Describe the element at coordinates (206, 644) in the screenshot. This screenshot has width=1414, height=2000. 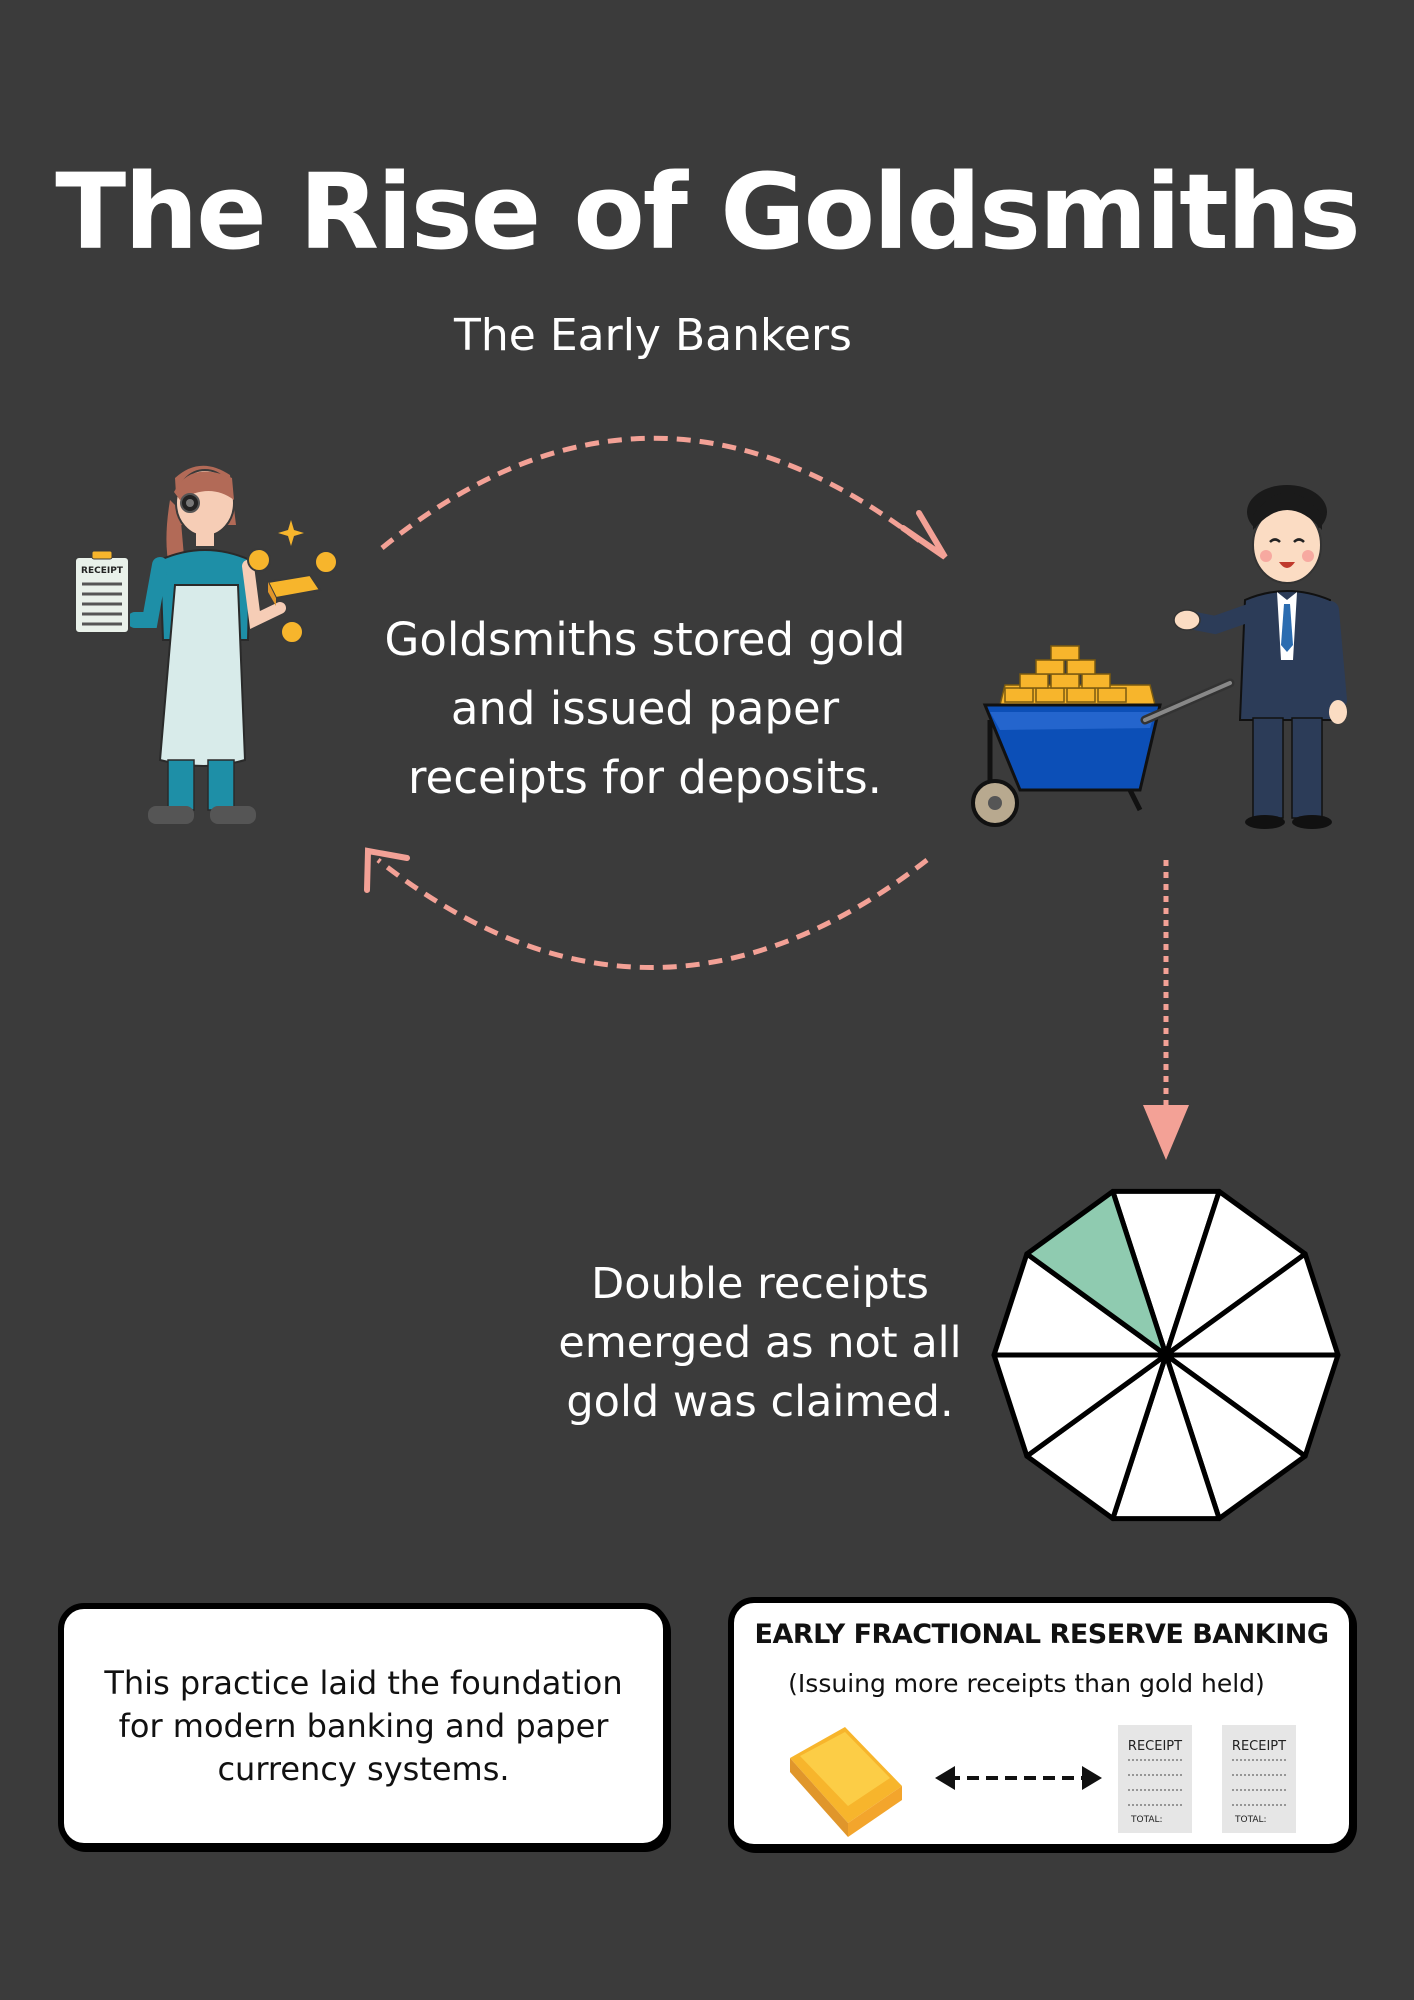
I see `goldsmith-figure: RECEIPT` at that location.